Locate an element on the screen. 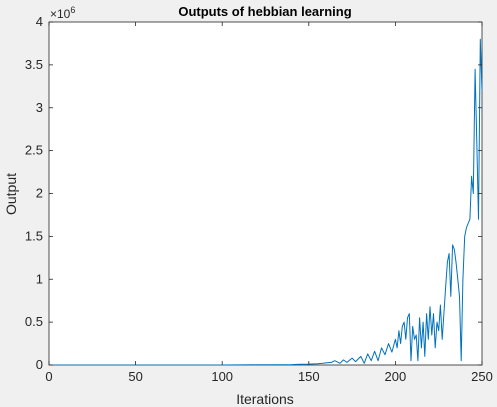 This screenshot has height=407, width=497. y-tick-label: 0.5 is located at coordinates (34, 321).